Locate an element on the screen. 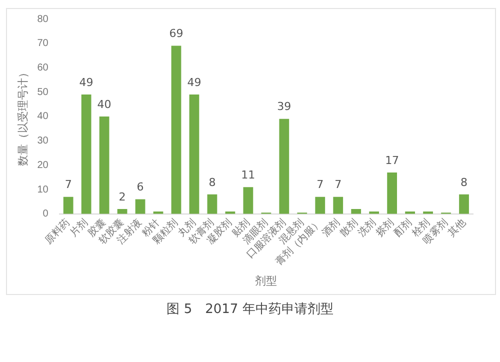  y-axis-title: 数量（以受理号计） is located at coordinates (23, 116).